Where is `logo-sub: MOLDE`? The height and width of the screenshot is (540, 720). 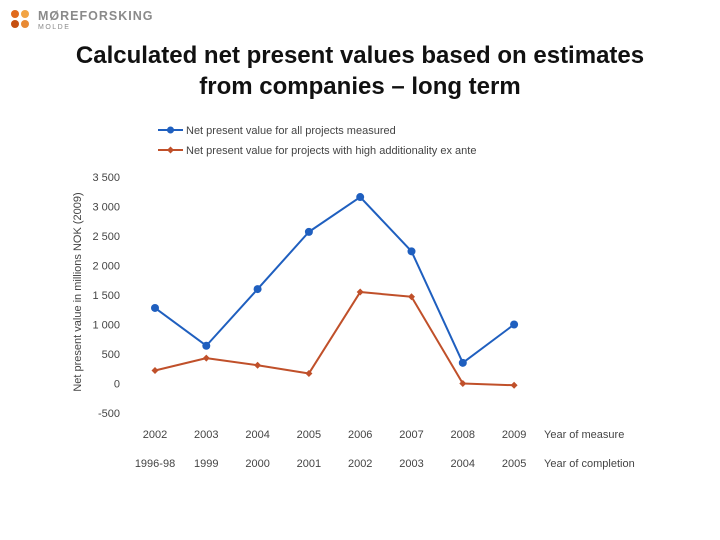 logo-sub: MOLDE is located at coordinates (54, 27).